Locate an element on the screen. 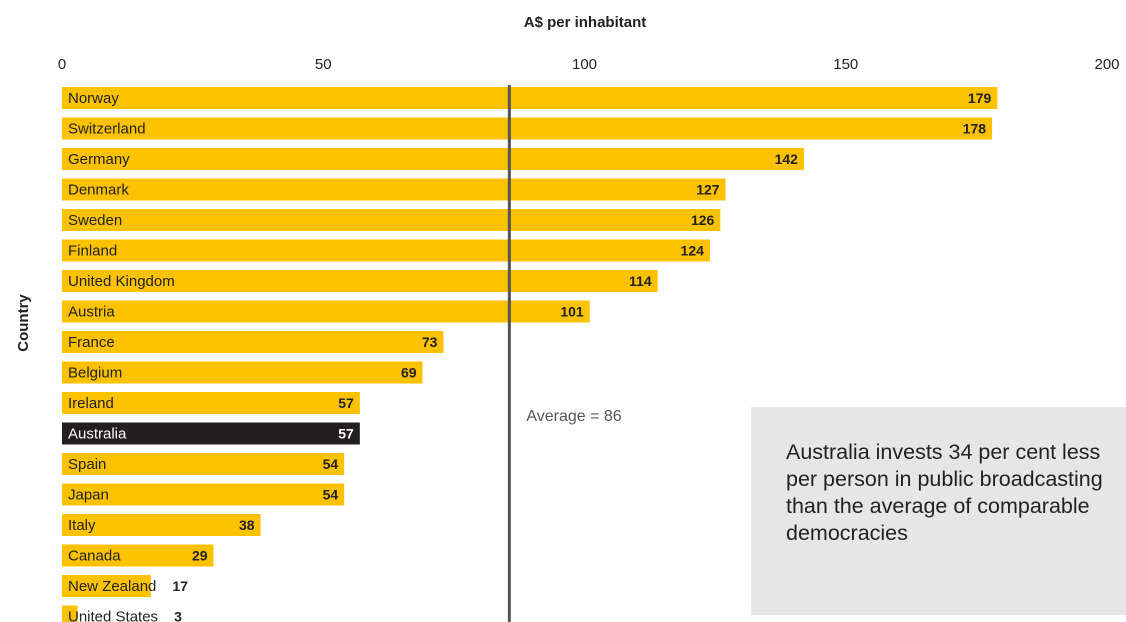  x-axis-title: A$ per inhabitant is located at coordinates (585, 22).